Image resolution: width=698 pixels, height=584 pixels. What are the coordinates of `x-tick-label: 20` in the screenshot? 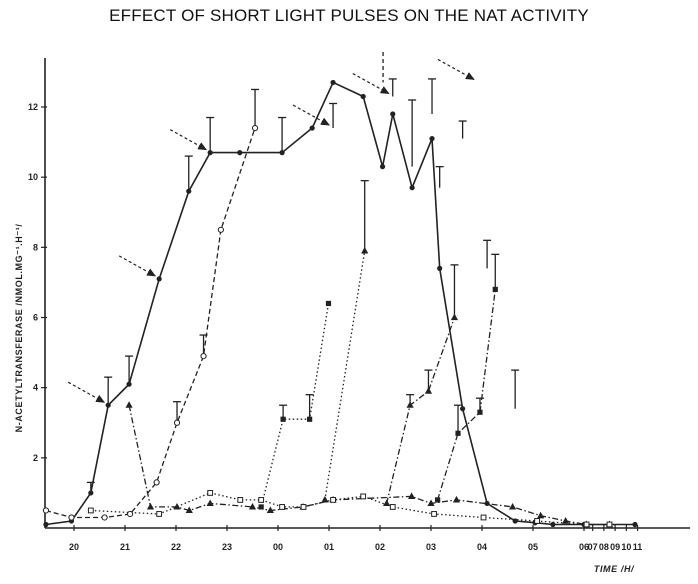 It's located at (74, 547).